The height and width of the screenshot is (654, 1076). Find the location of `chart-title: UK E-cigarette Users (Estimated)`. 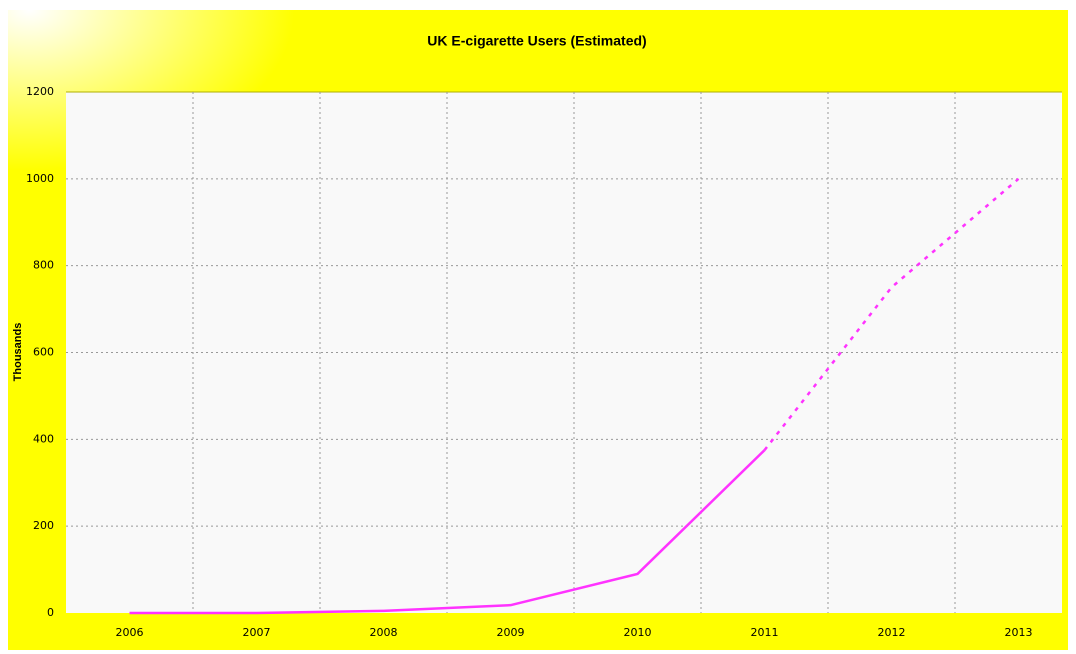

chart-title: UK E-cigarette Users (Estimated) is located at coordinates (536, 41).